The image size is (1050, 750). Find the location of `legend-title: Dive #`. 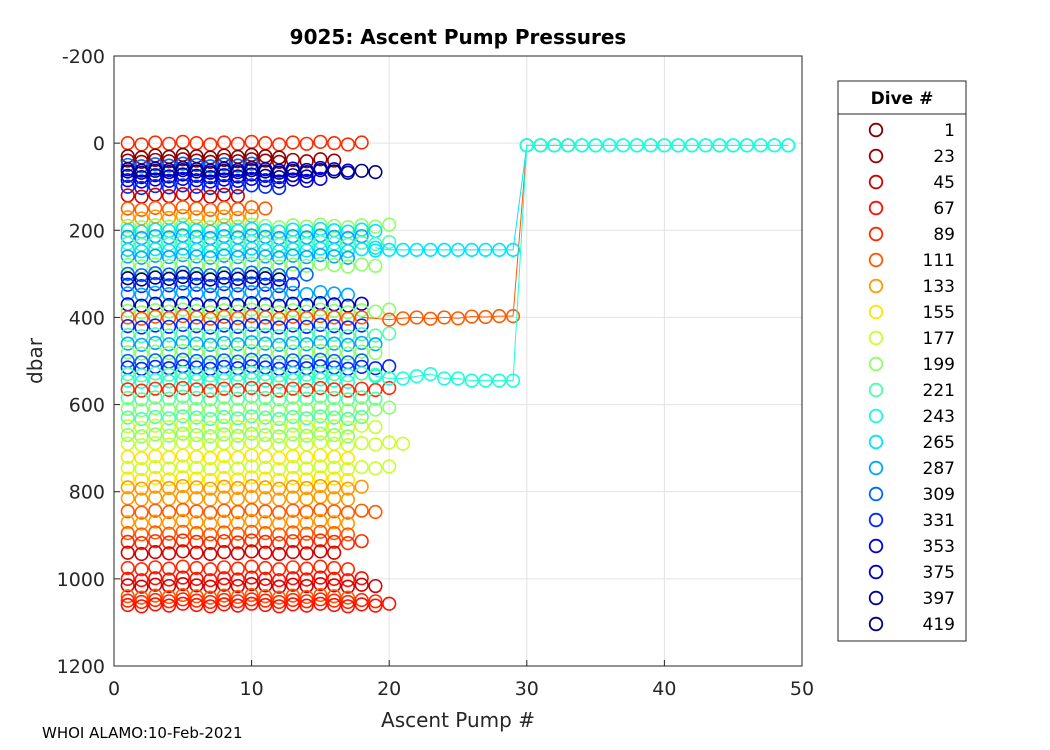

legend-title: Dive # is located at coordinates (902, 99).